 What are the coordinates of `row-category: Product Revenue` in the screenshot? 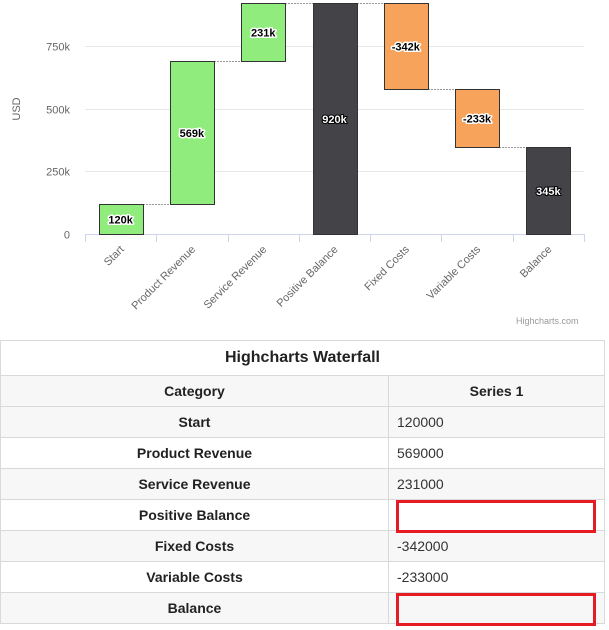 It's located at (194, 453).